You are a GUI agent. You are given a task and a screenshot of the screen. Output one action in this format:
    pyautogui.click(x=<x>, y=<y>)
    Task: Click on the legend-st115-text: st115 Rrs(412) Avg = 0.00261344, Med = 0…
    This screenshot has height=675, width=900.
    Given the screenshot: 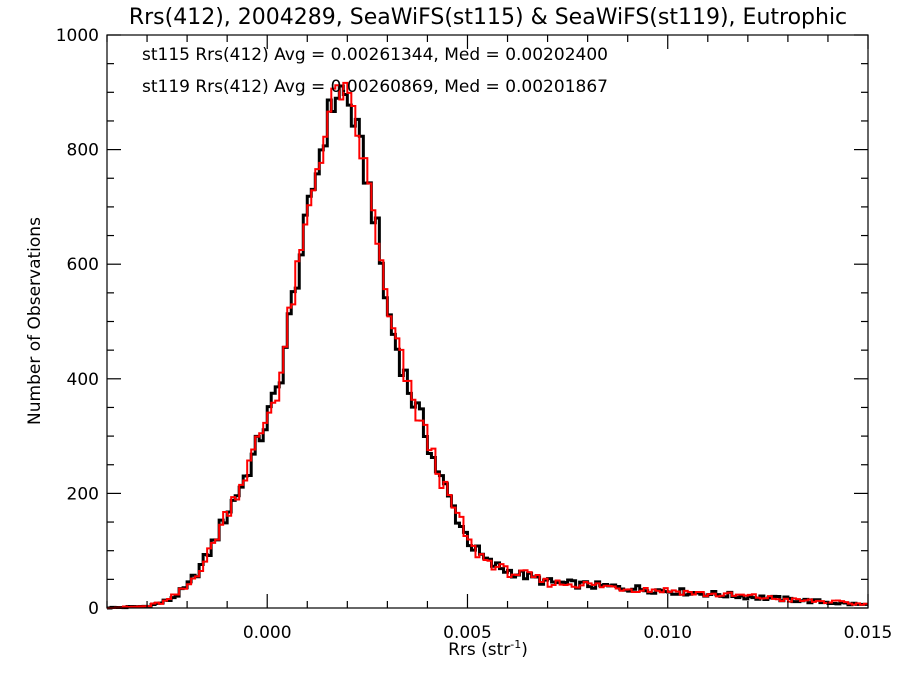 What is the action you would take?
    pyautogui.click(x=375, y=55)
    